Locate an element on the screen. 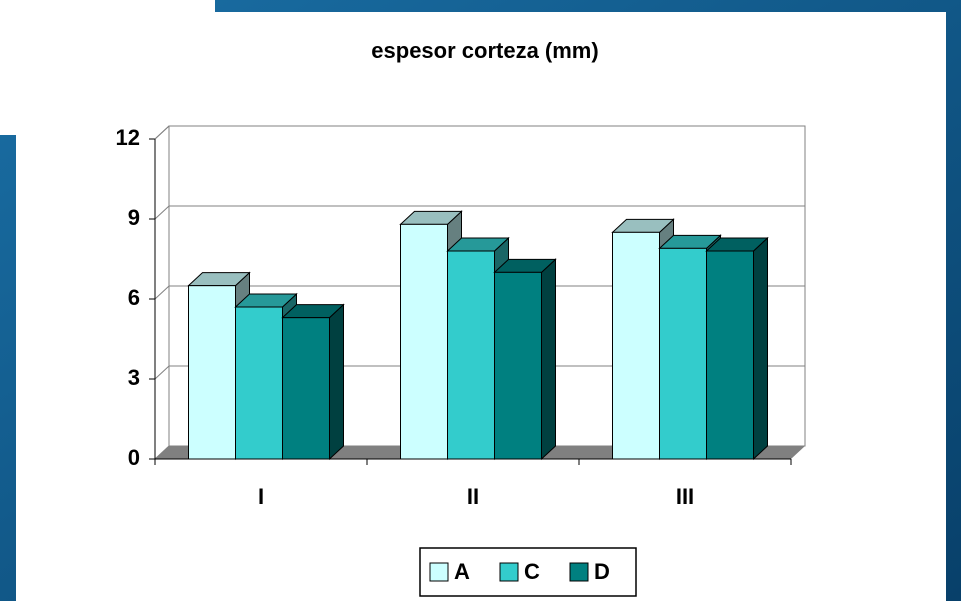  x-tick-label: II is located at coordinates (473, 496).